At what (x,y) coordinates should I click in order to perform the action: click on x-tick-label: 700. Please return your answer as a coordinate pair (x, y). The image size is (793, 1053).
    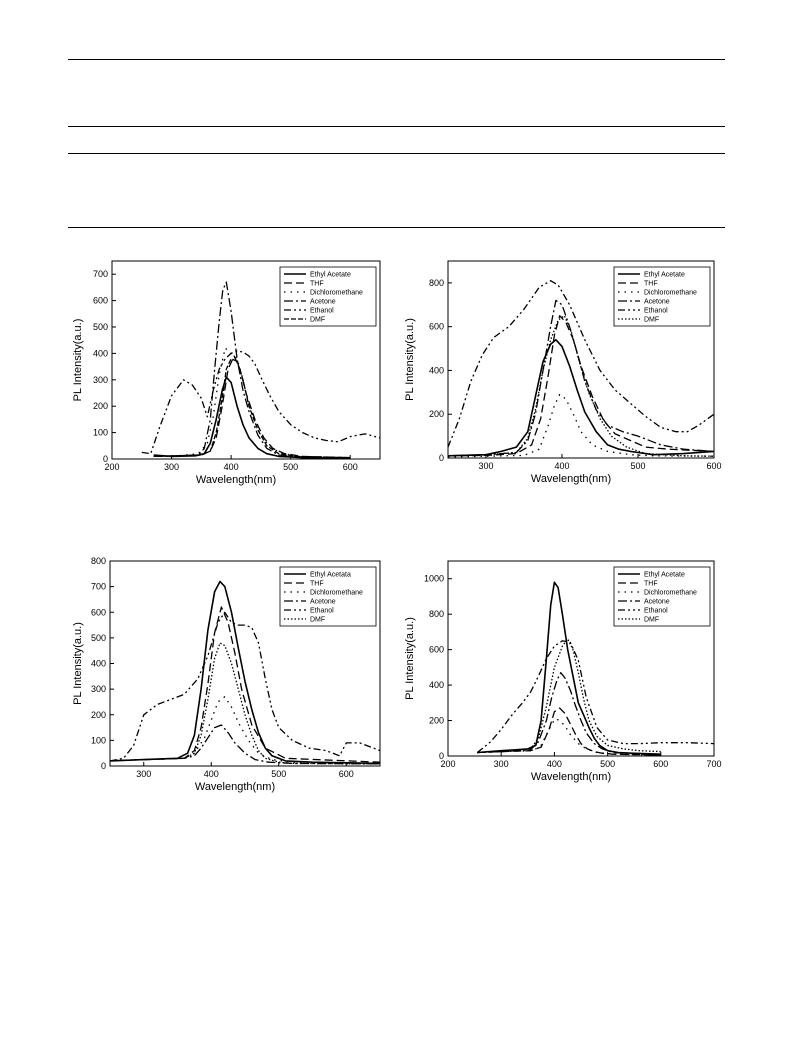
    Looking at the image, I should click on (713, 764).